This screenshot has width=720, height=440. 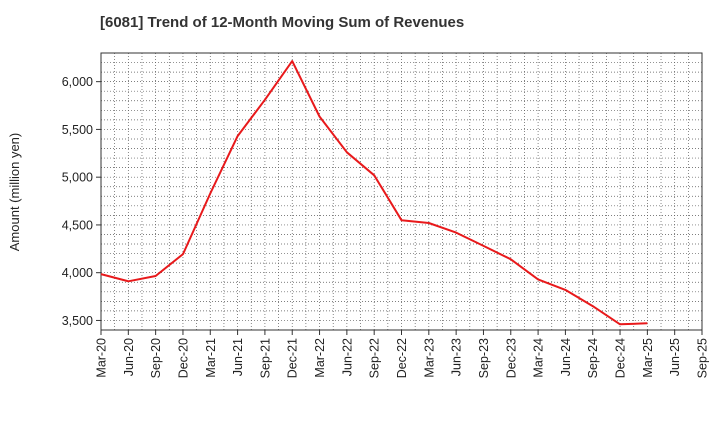 What do you see at coordinates (265, 358) in the screenshot?
I see `x-tick-label: Sep-21` at bounding box center [265, 358].